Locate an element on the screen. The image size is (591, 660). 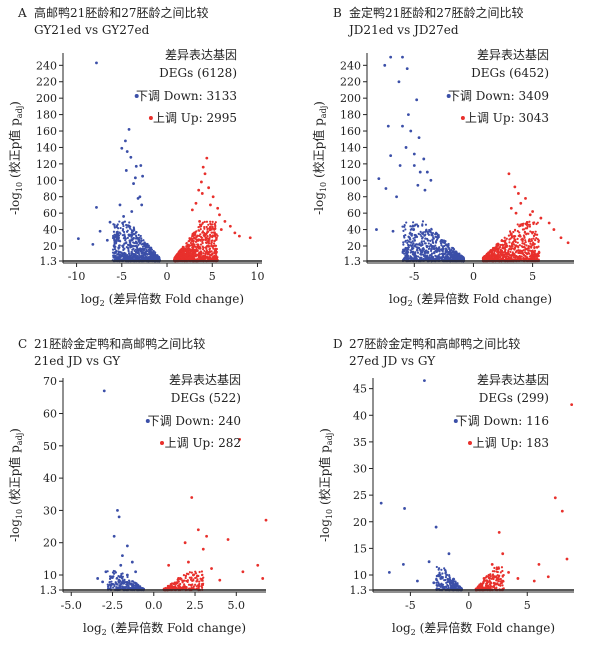
legend-entry: 下调 Down: 240 is located at coordinates (194, 421).